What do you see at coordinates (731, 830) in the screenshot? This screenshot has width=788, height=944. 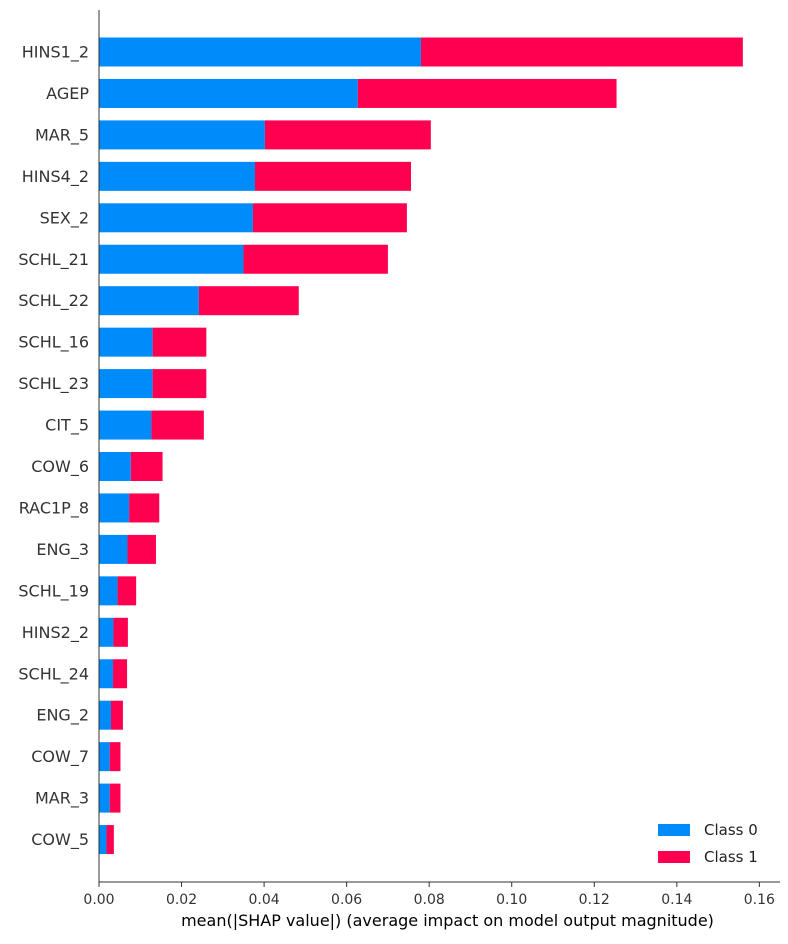 I see `legend-label-class-0: Class 0` at bounding box center [731, 830].